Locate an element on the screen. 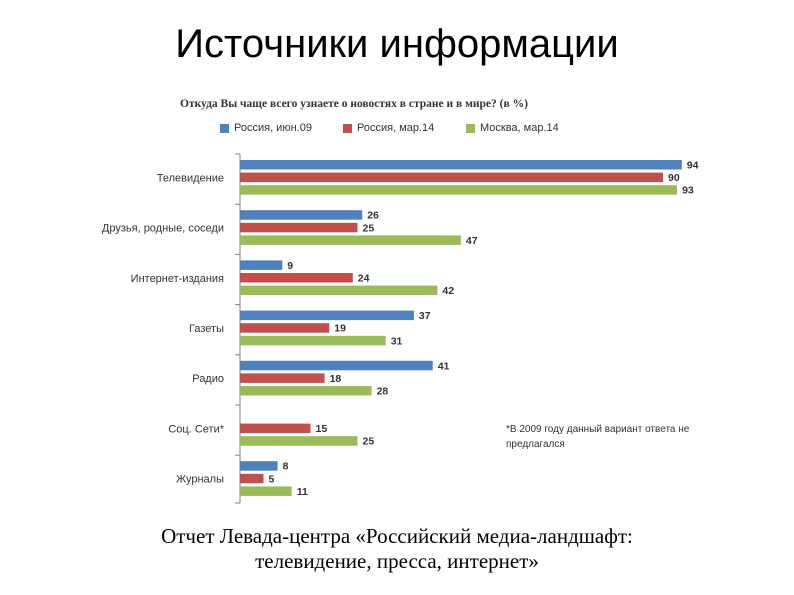 Image resolution: width=794 pixels, height=595 pixels. data-label: 31 is located at coordinates (397, 341).